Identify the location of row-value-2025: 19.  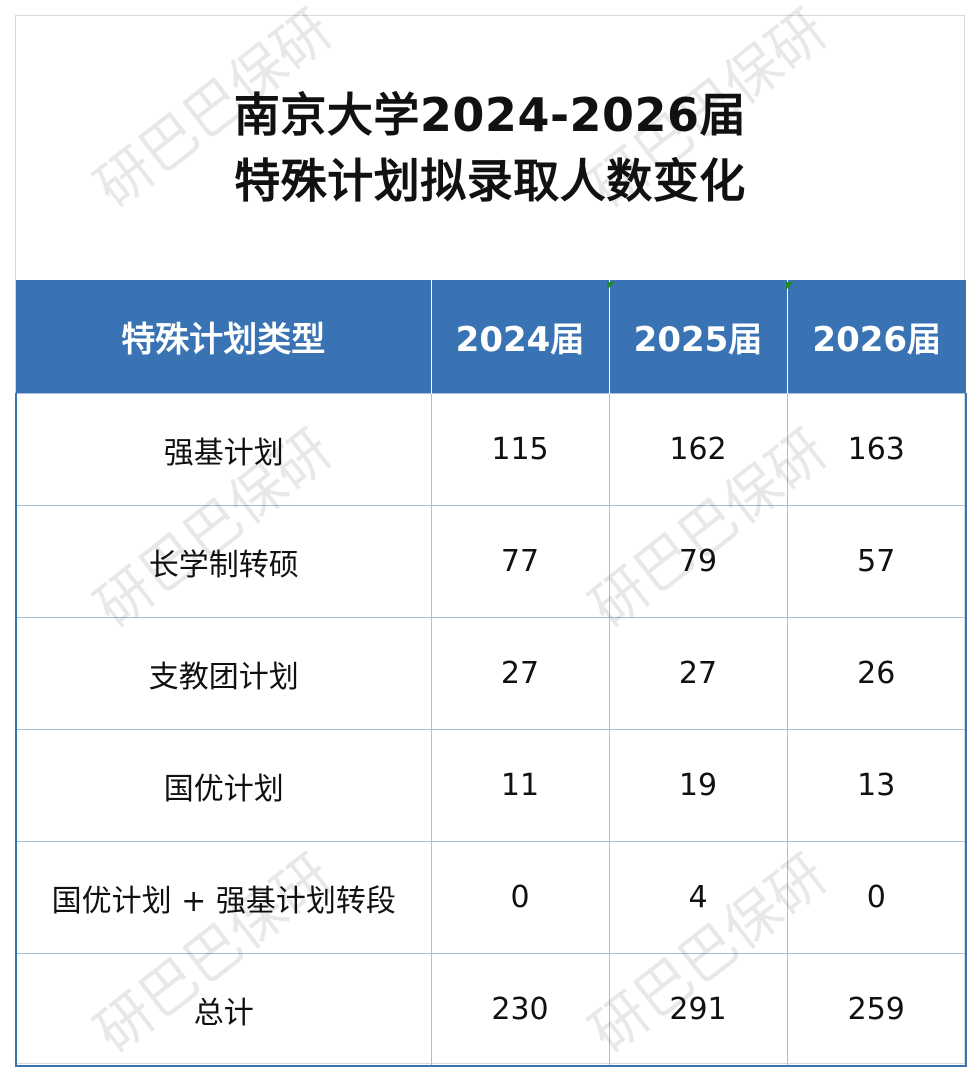
(698, 785).